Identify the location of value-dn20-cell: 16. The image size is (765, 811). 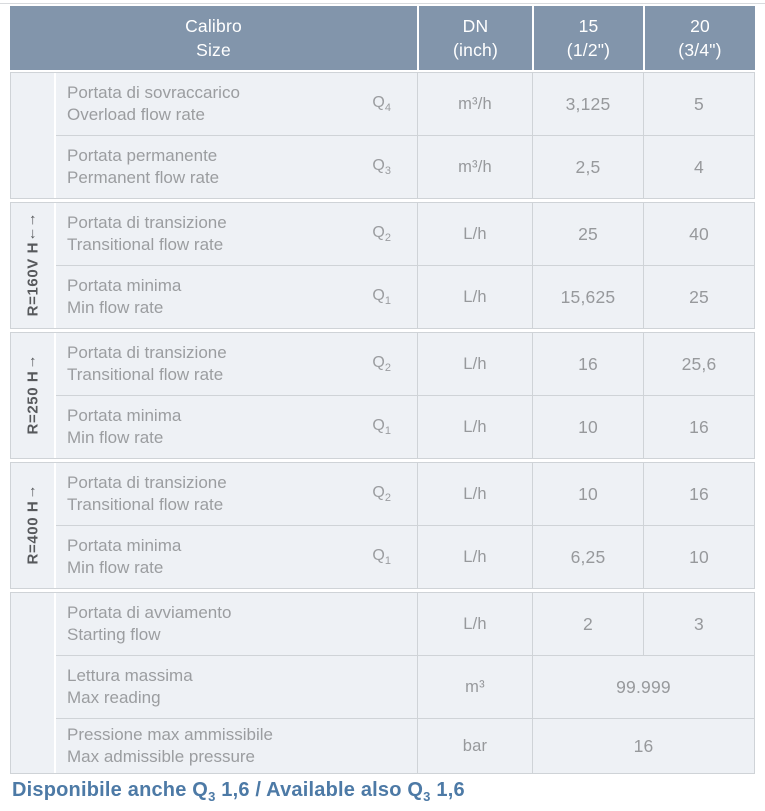
(698, 494).